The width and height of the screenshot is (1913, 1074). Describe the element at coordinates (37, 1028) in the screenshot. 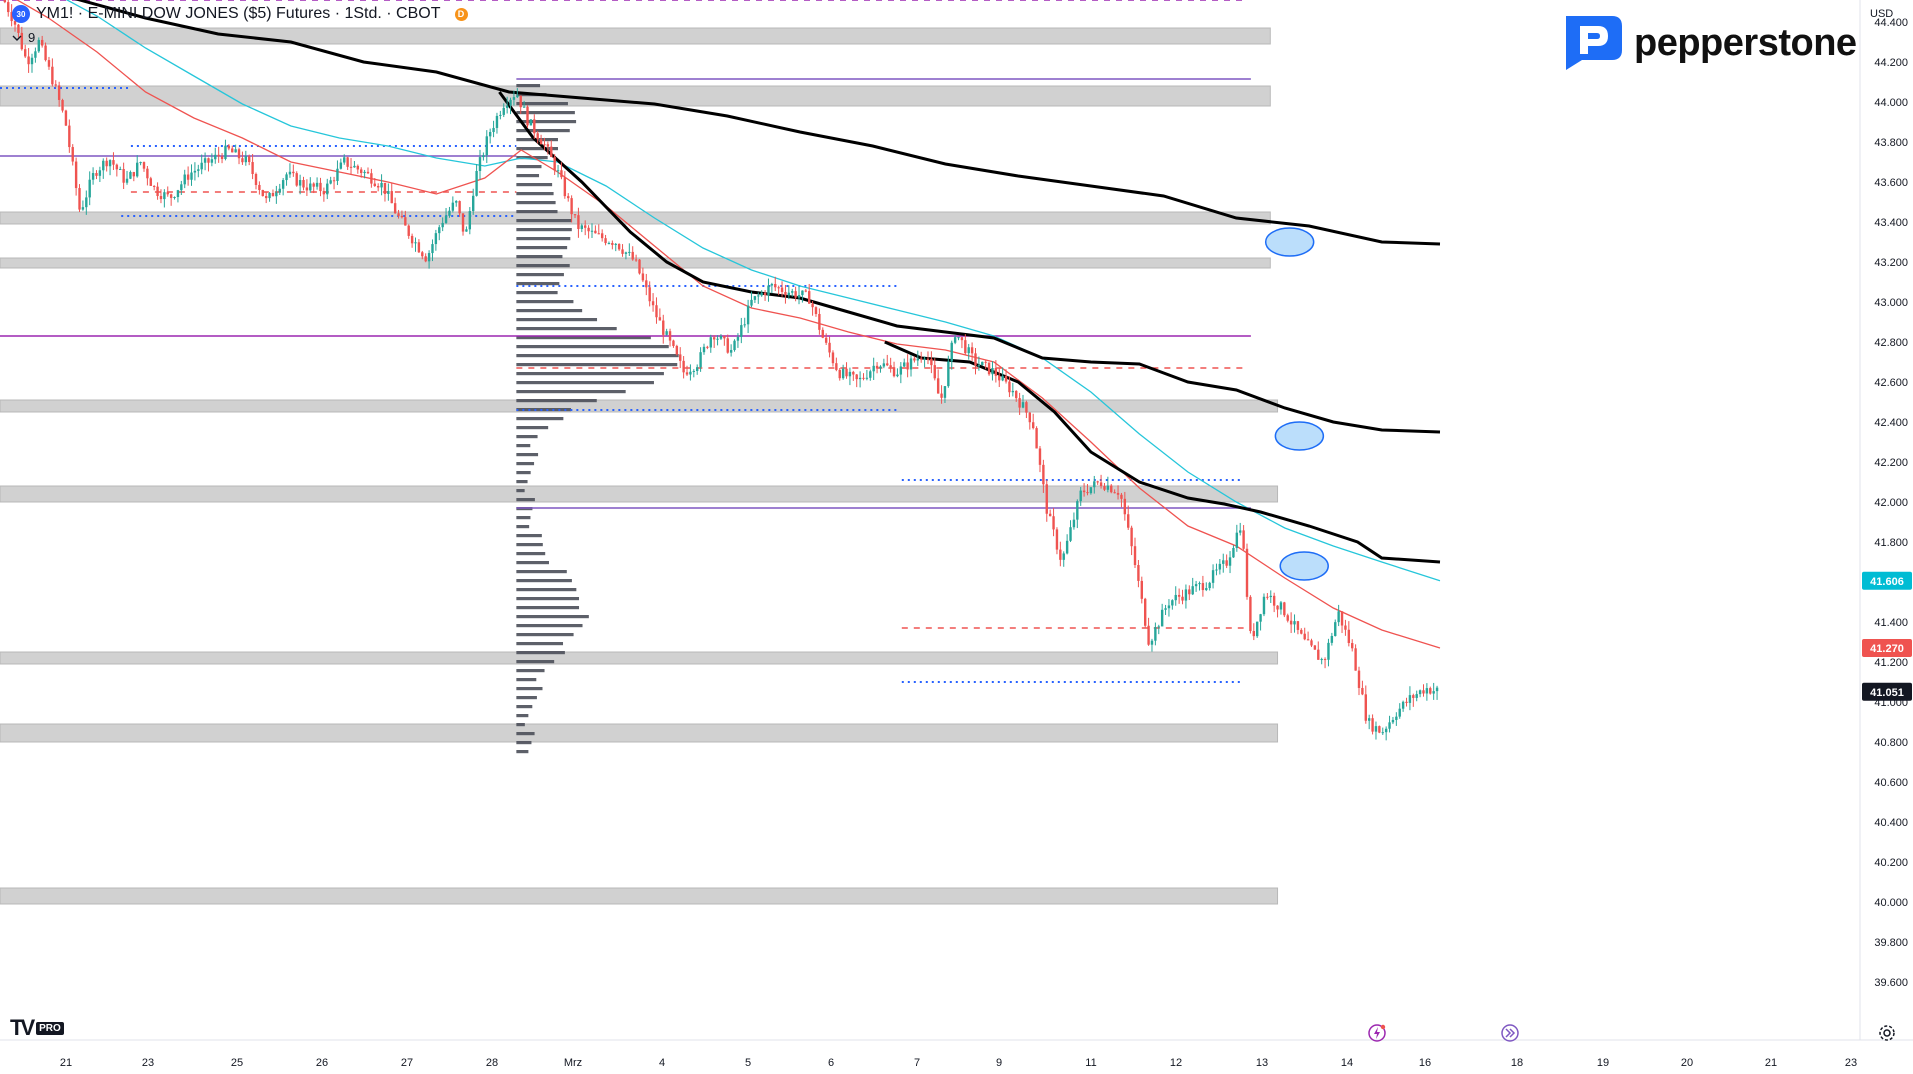

I see `tradingview-logo: TV PRO` at that location.